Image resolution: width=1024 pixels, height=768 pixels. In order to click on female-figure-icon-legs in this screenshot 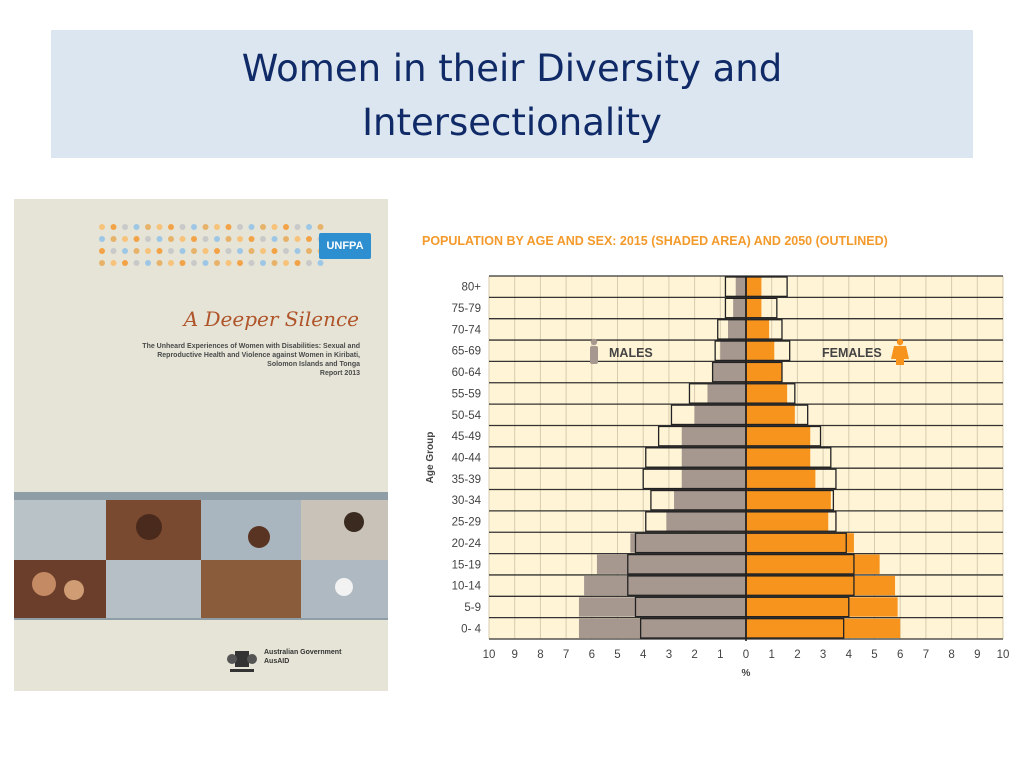, I will do `click(900, 362)`.